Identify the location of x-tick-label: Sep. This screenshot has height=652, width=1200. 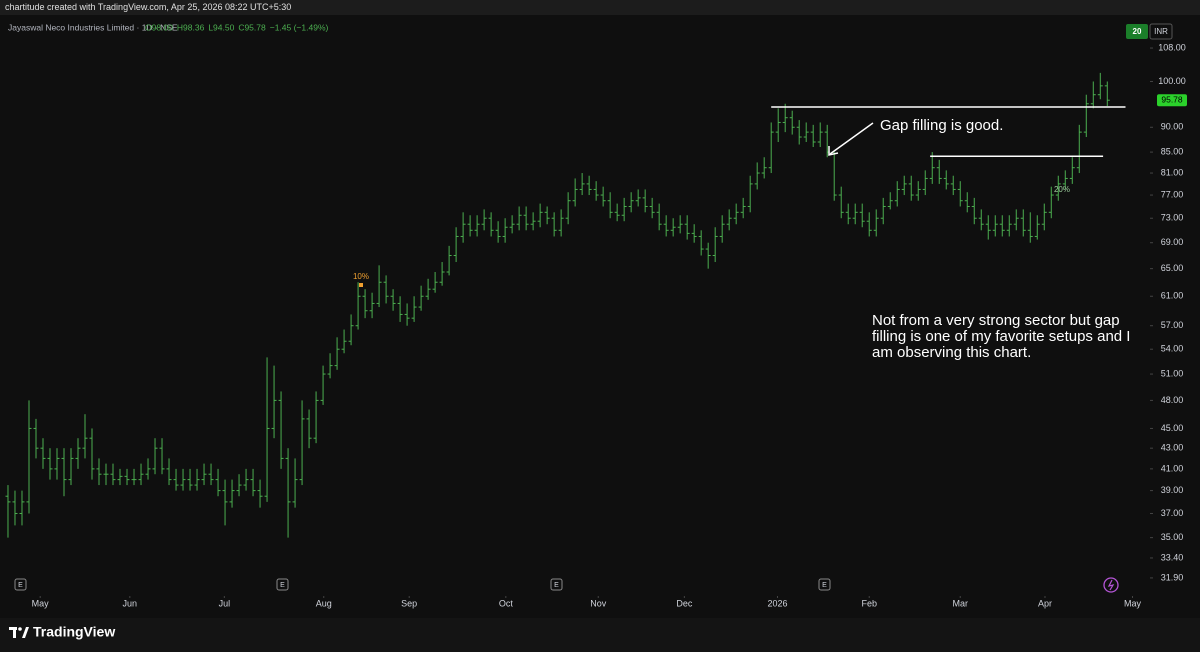
(409, 603).